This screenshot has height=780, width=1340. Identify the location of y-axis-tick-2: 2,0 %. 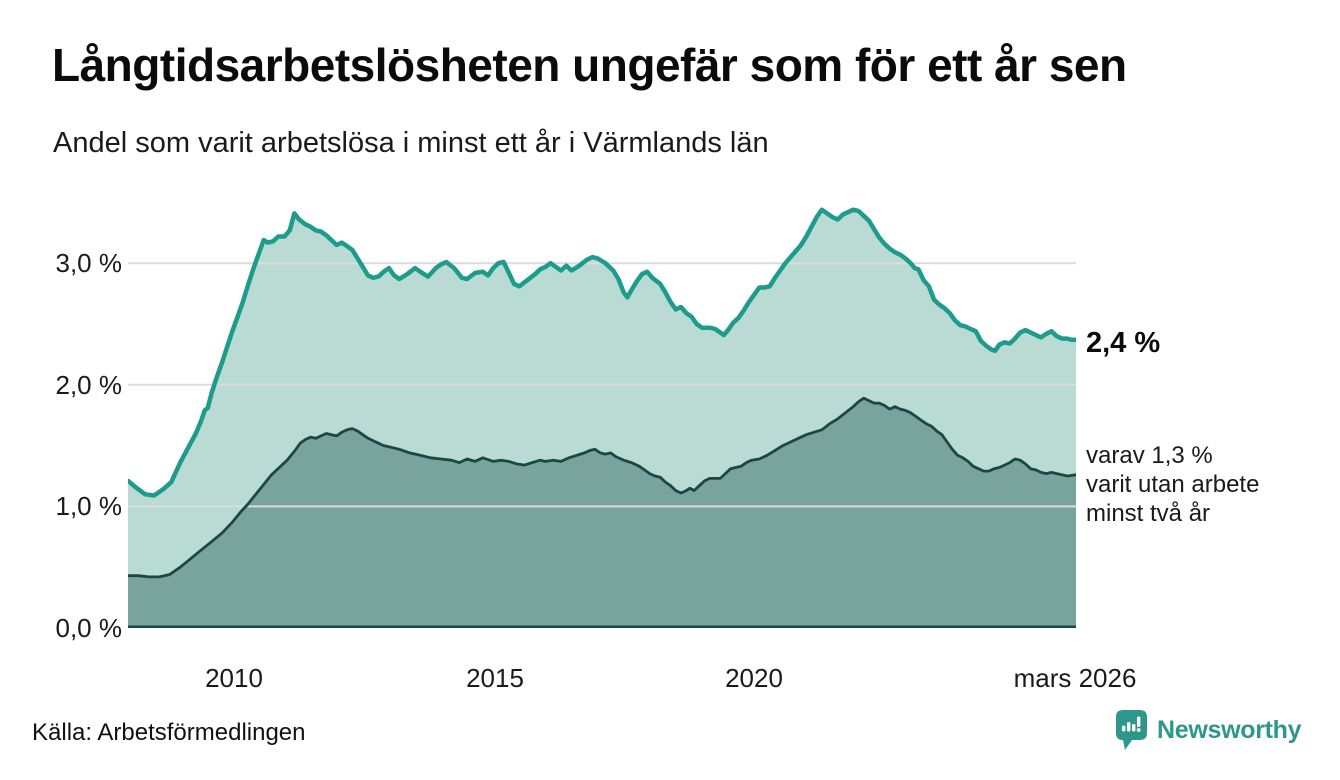
(89, 385).